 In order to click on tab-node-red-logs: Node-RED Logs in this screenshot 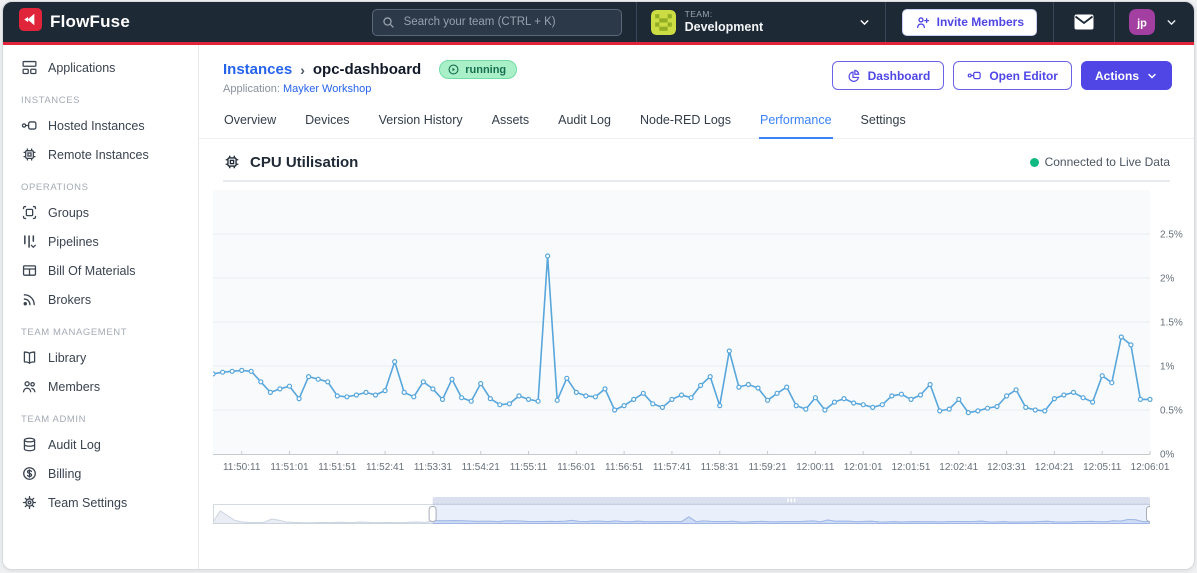, I will do `click(685, 120)`.